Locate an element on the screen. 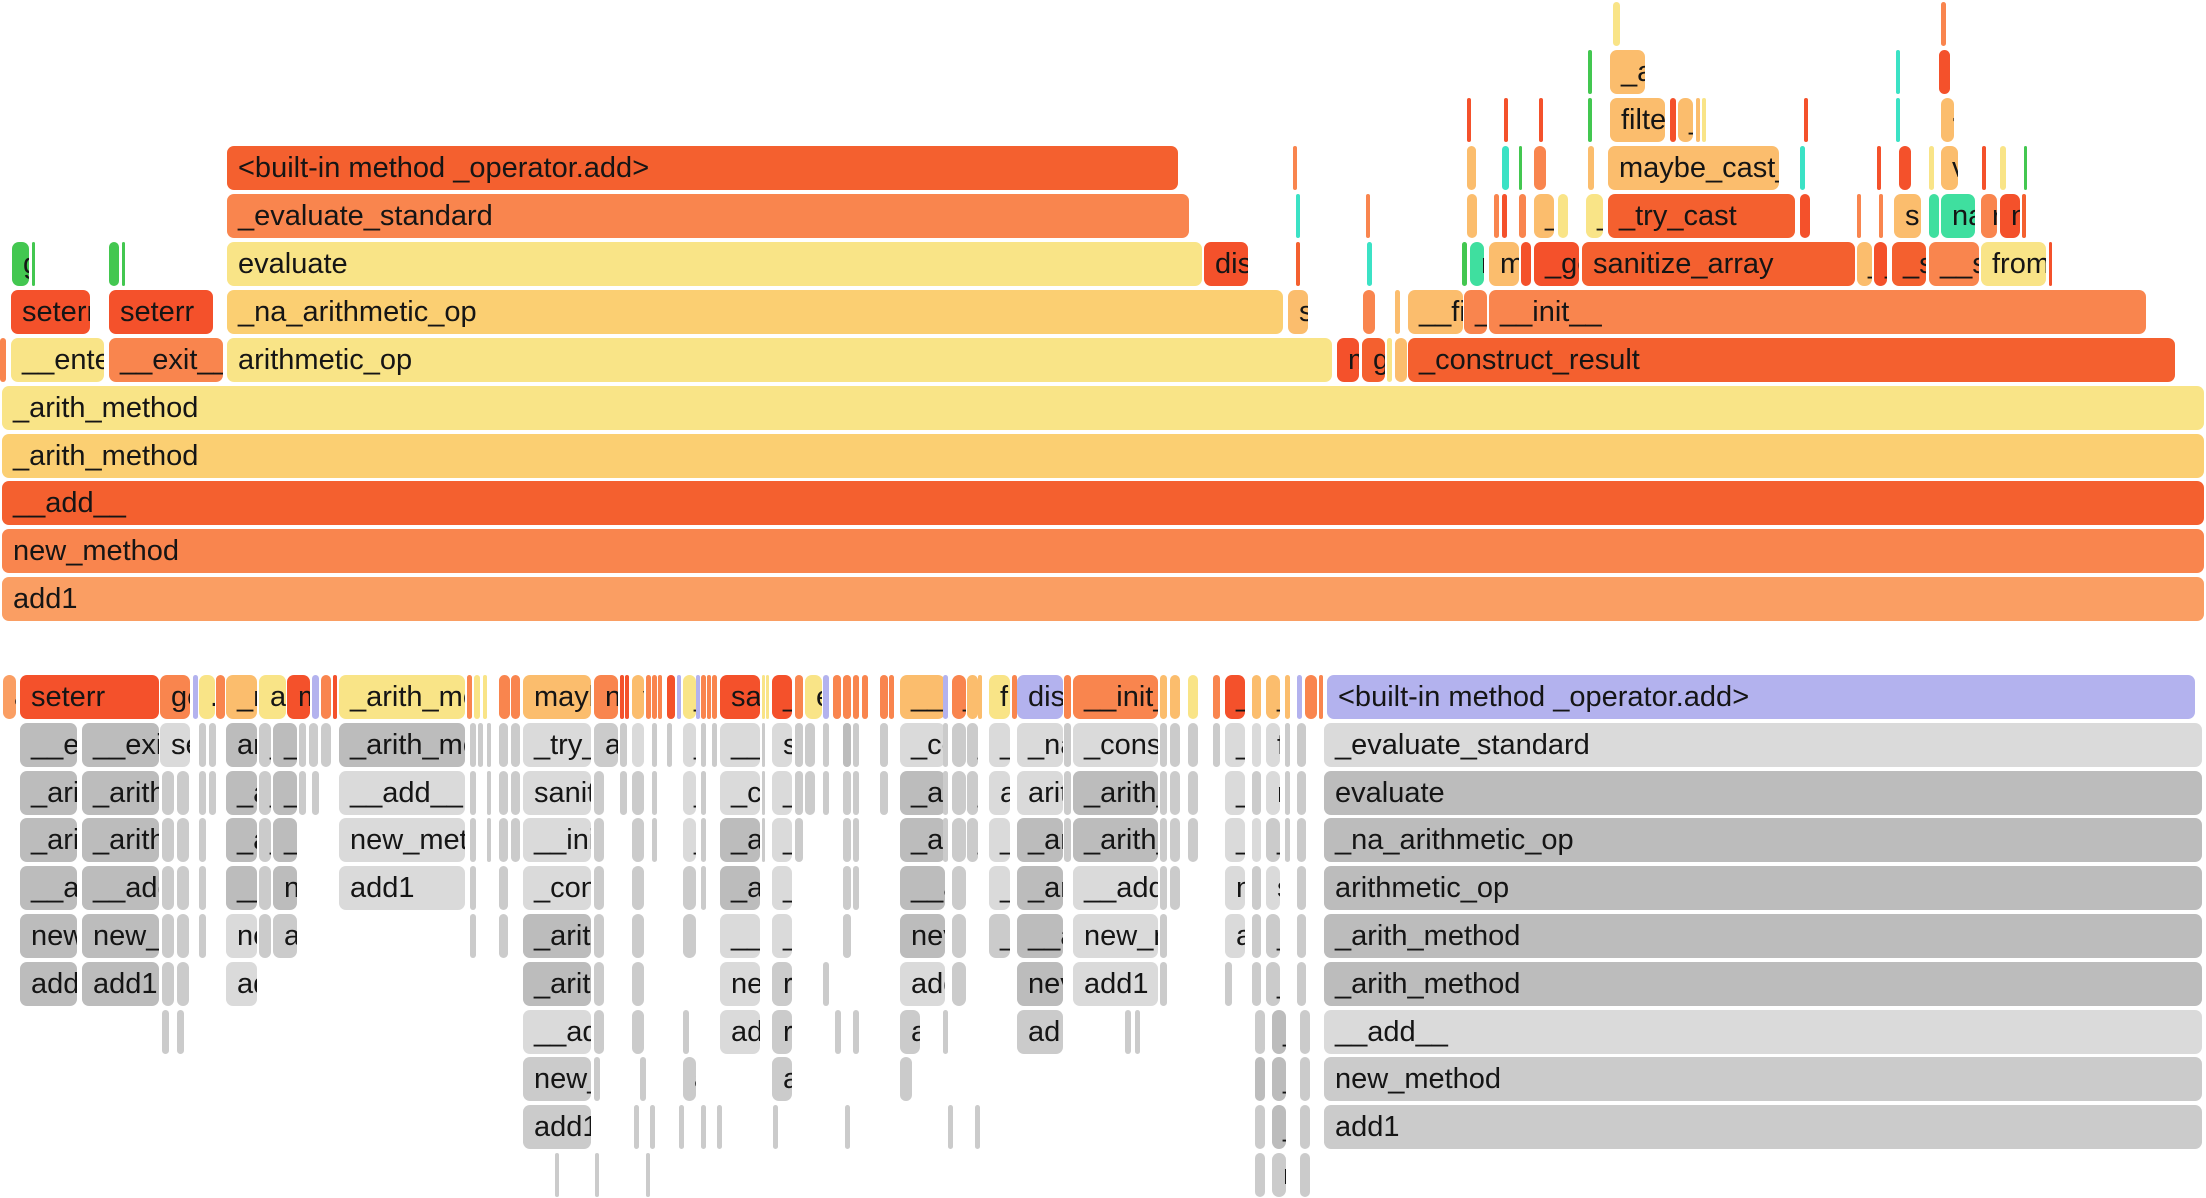 The width and height of the screenshot is (2206, 1198). frame-bar: new_m is located at coordinates (1115, 936).